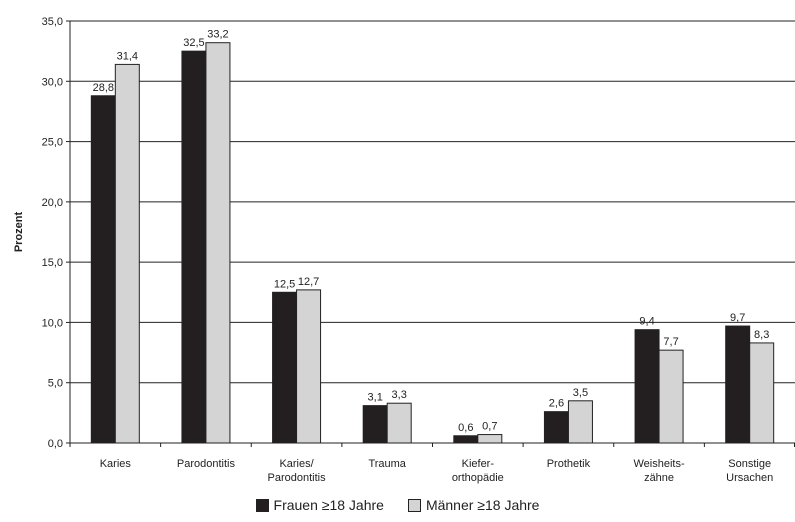  I want to click on y-tick-label: 20,0, so click(52, 203).